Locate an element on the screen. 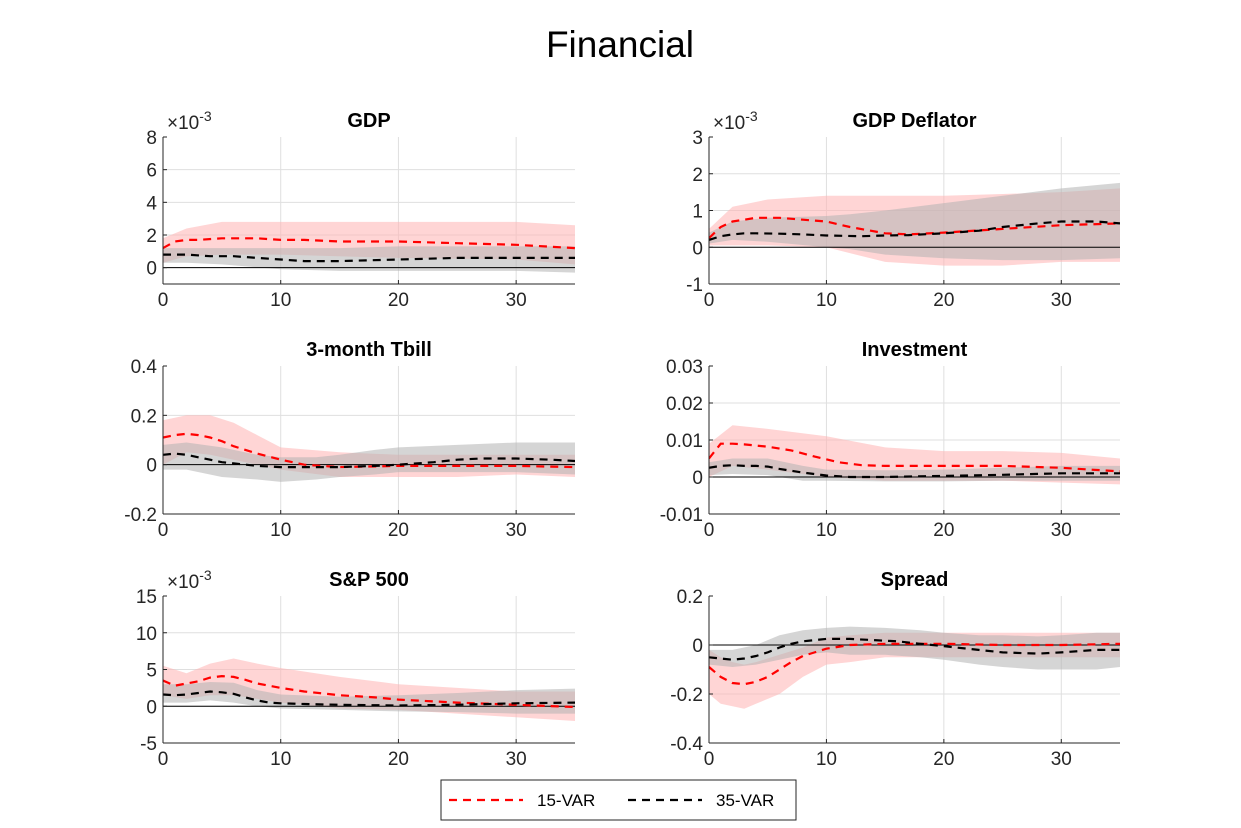 This screenshot has width=1241, height=828. y-tick-label: 5 is located at coordinates (151, 671).